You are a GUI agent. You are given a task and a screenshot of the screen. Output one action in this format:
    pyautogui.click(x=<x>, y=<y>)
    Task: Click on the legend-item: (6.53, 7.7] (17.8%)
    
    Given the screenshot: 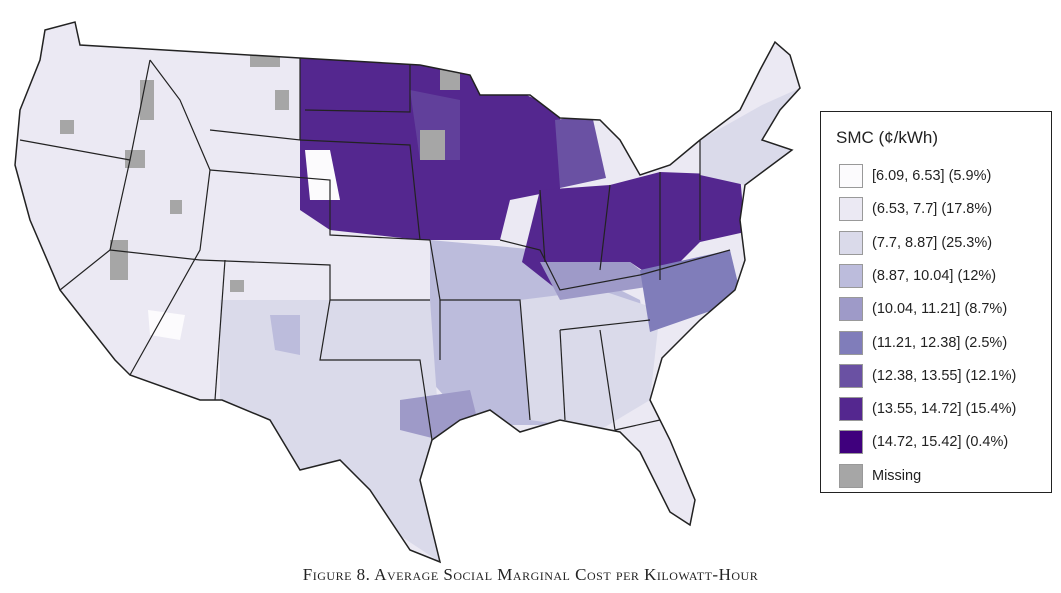 What is the action you would take?
    pyautogui.click(x=916, y=209)
    